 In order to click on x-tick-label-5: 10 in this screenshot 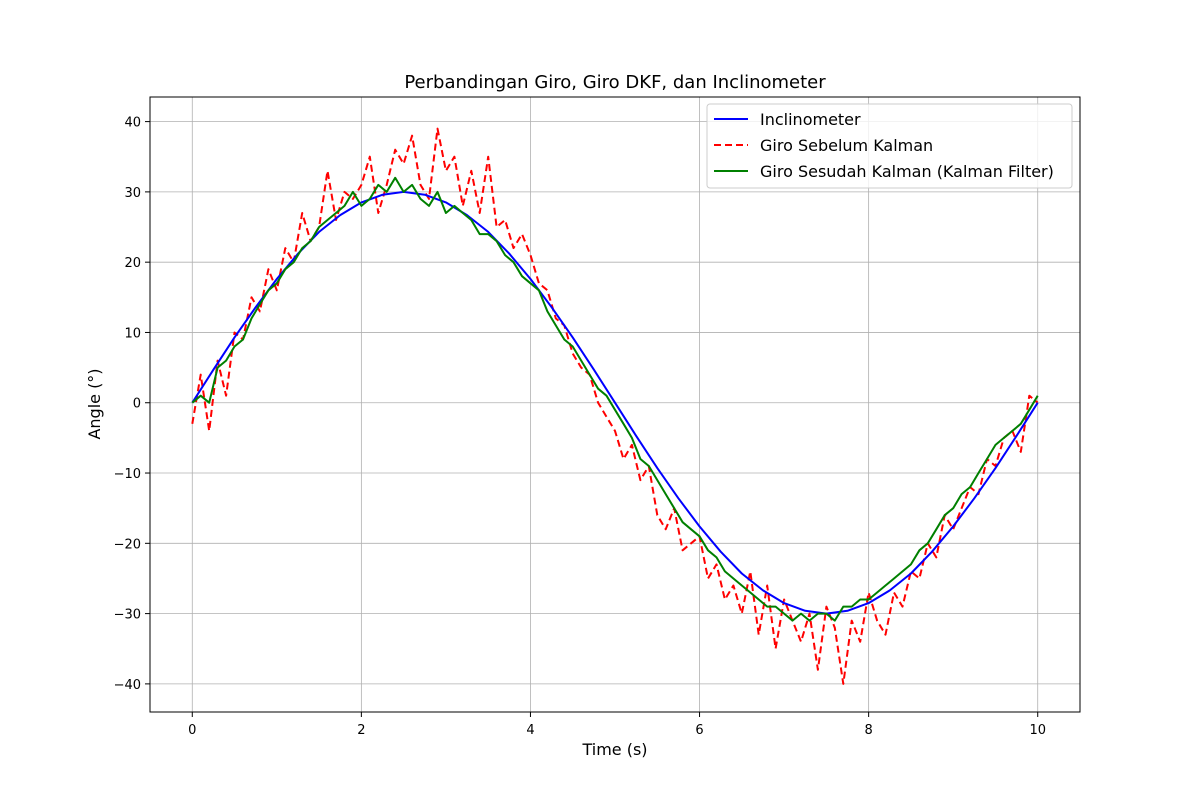, I will do `click(1037, 730)`.